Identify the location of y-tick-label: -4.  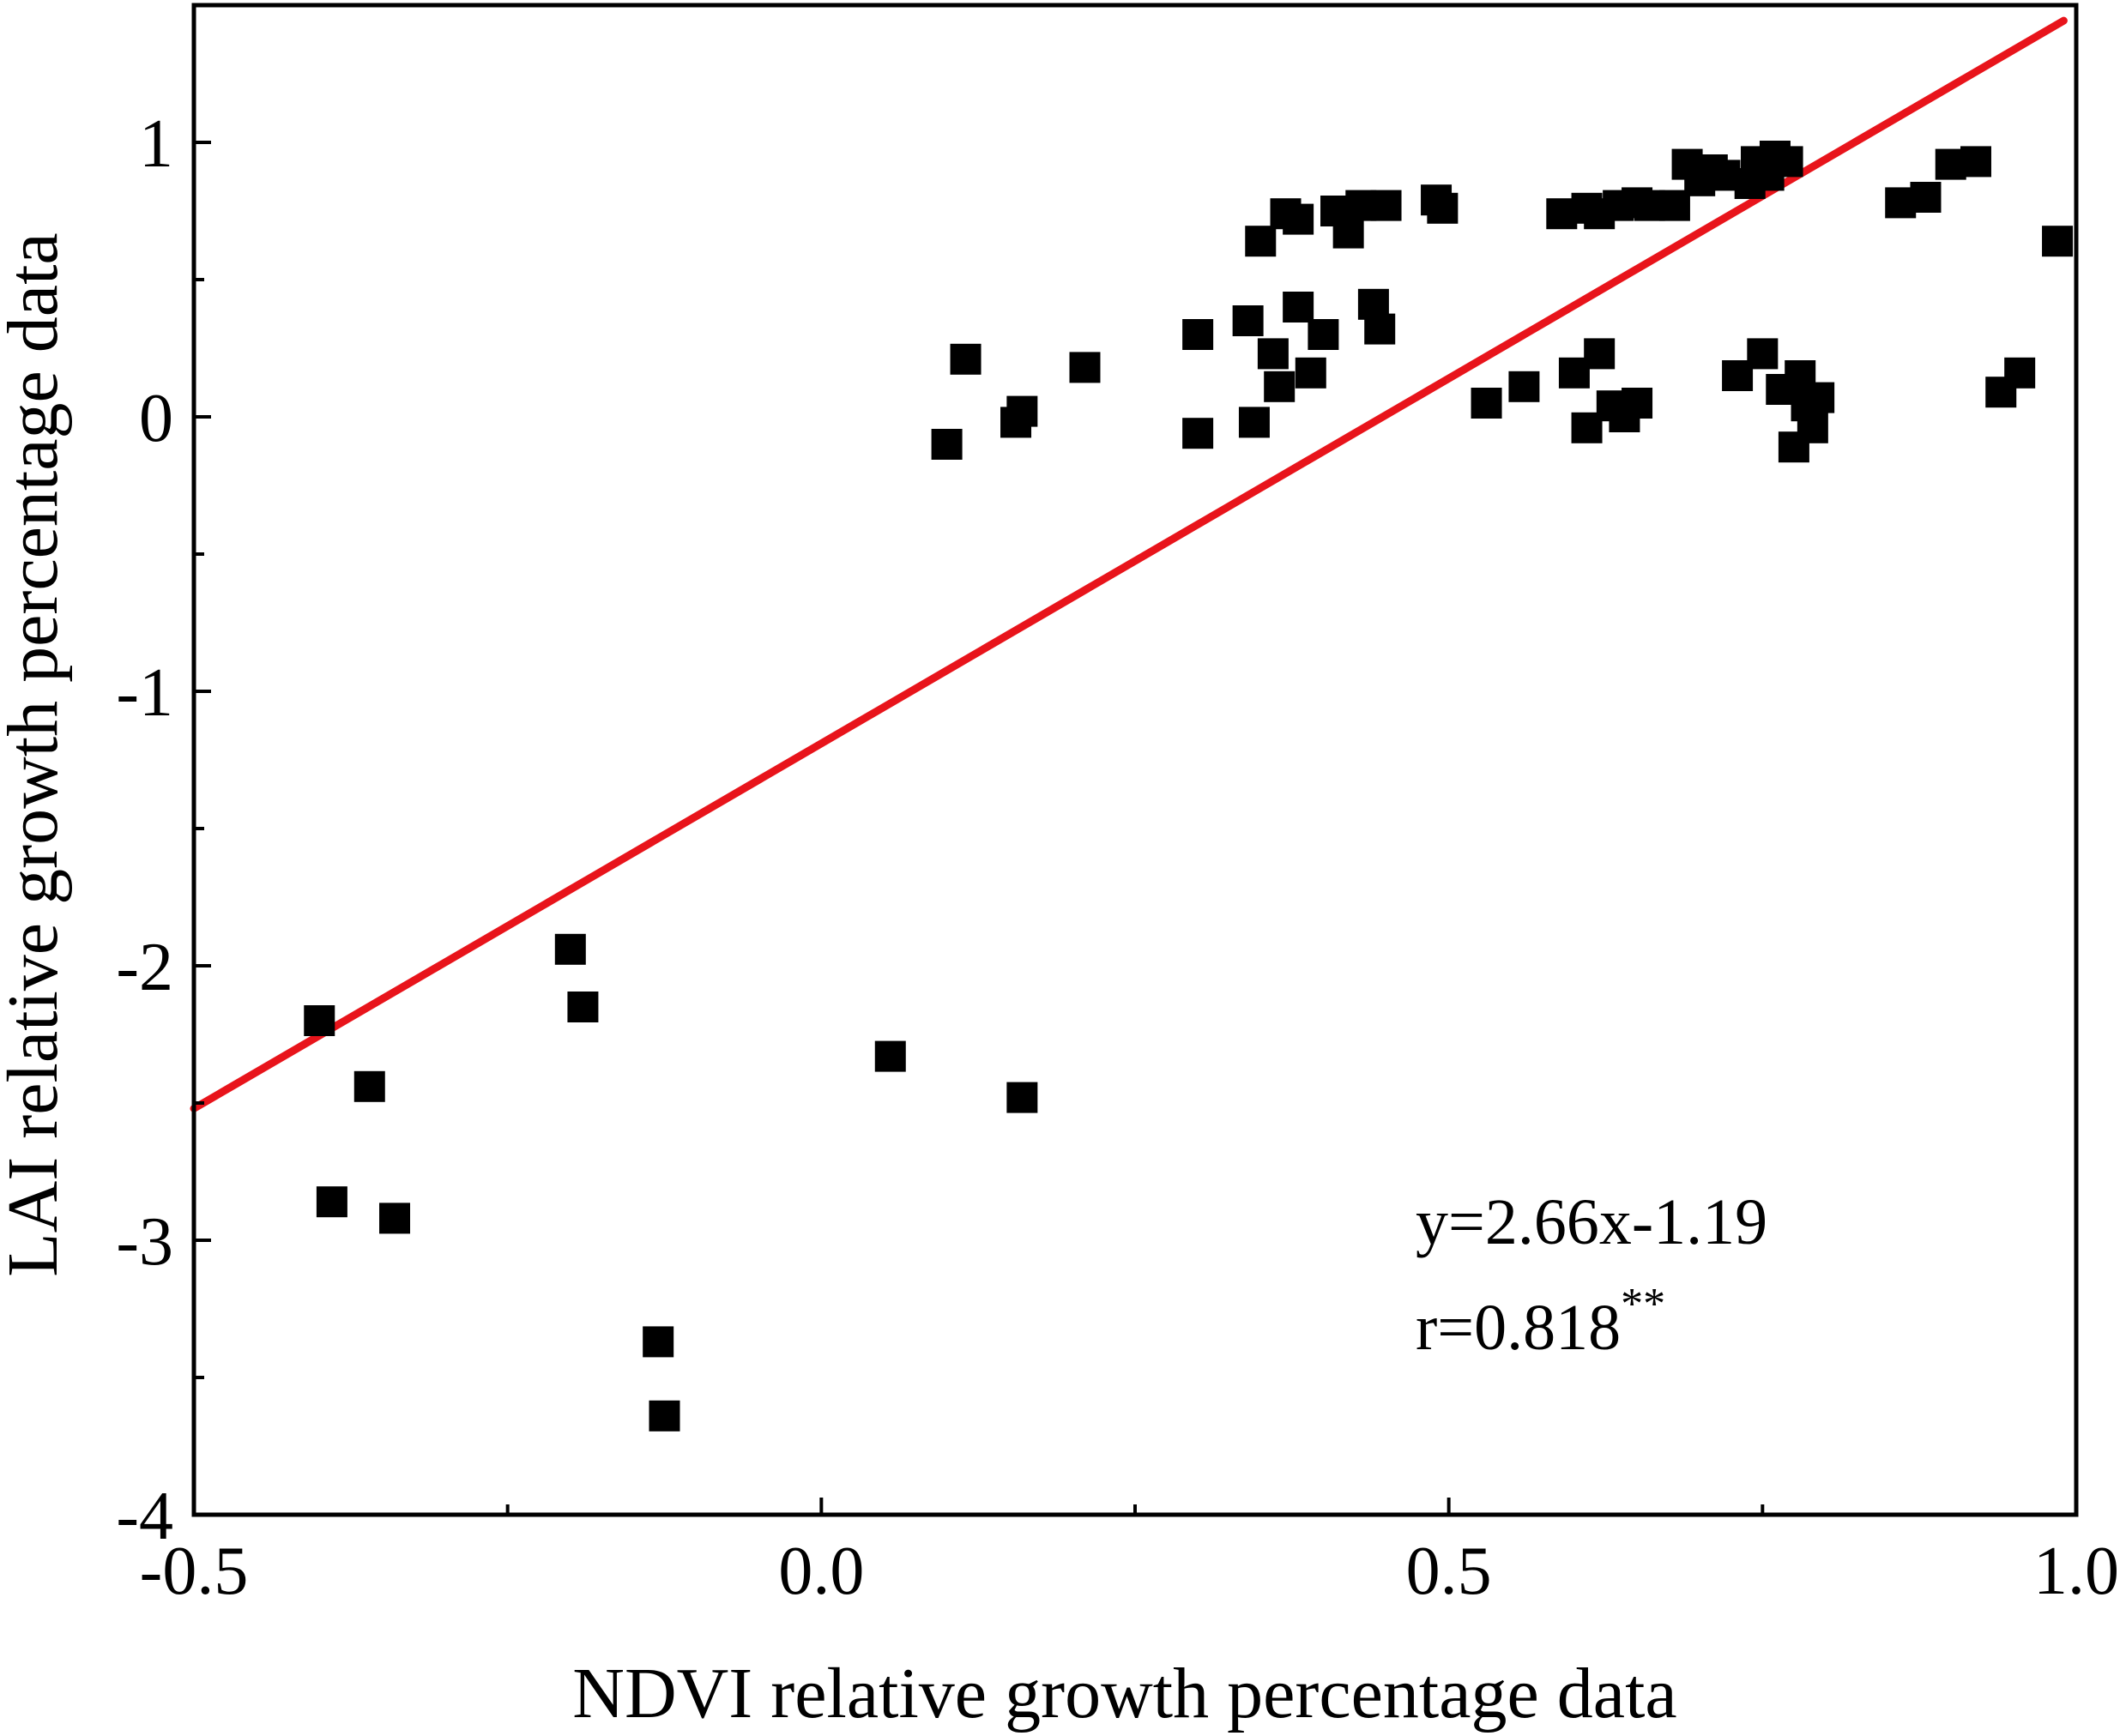
(144, 1516).